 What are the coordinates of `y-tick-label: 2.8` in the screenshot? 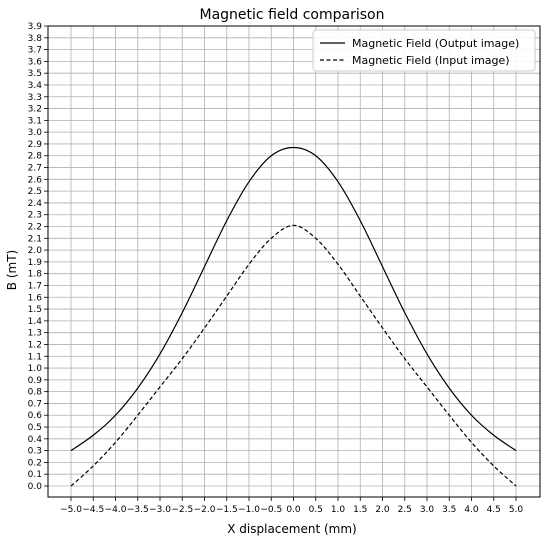 It's located at (35, 157).